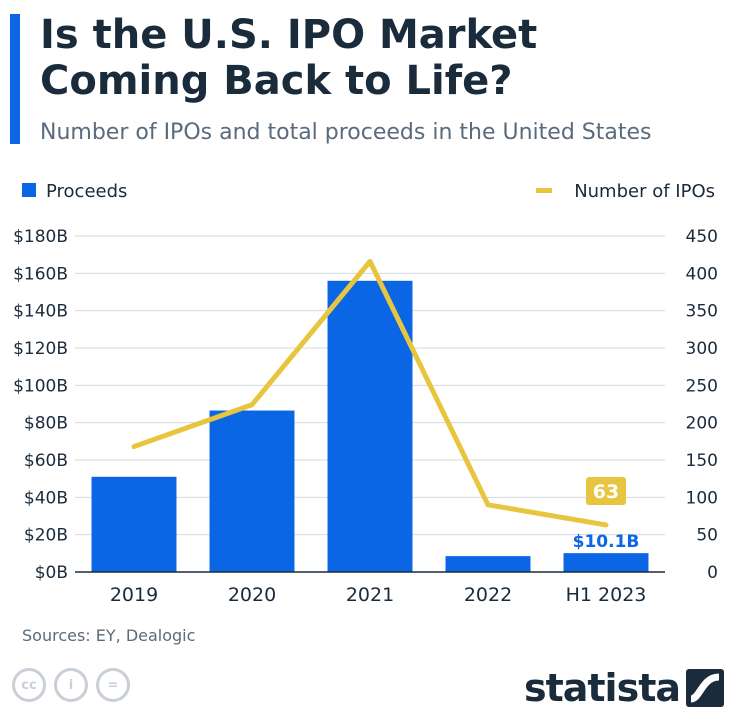 The image size is (738, 722). I want to click on data-label-ipos: 63, so click(606, 492).